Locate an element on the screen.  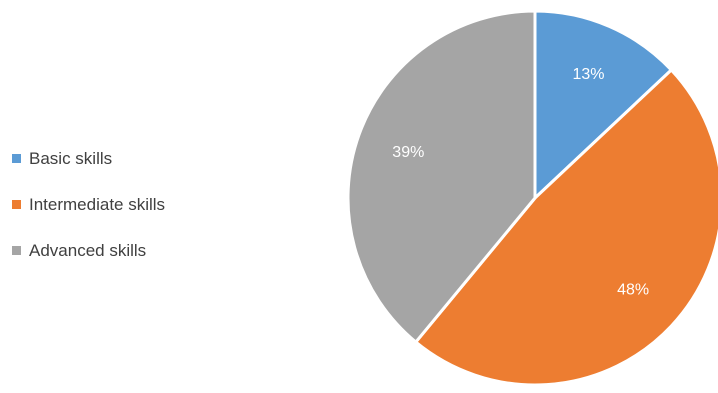
legend-label-intermediate-skills: Intermediate skills is located at coordinates (97, 204).